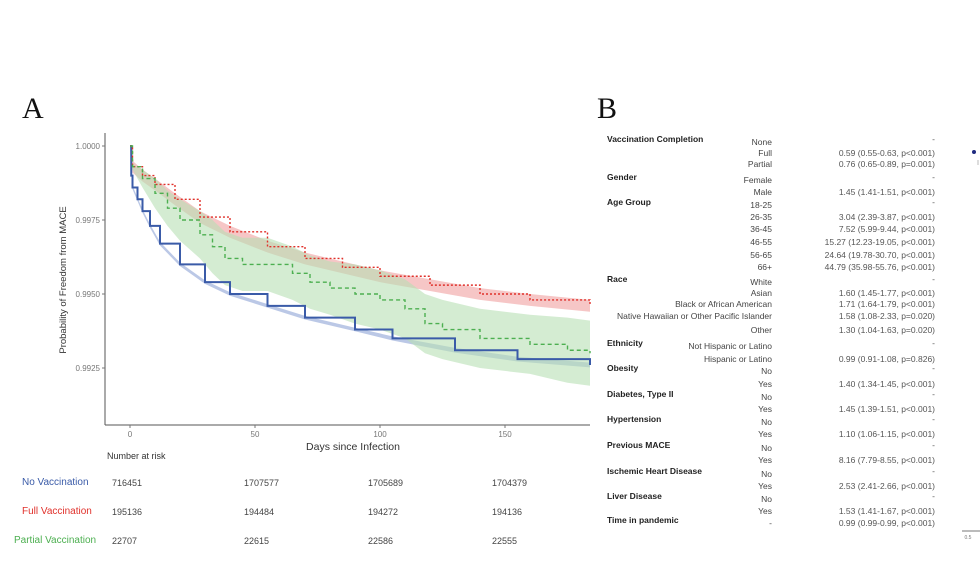 The height and width of the screenshot is (584, 980). Describe the element at coordinates (886, 153) in the screenshot. I see `table-value: 0.59 (0.55-0.63, p<0.001)` at that location.